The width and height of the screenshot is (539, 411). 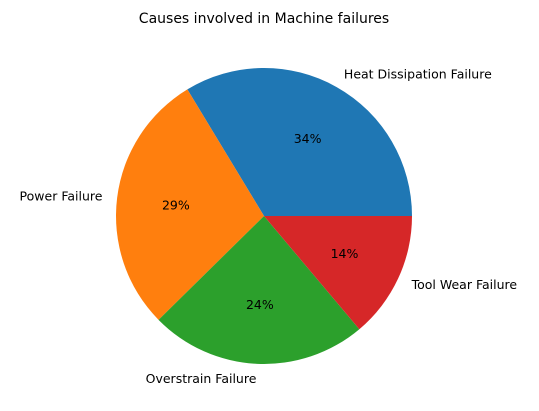 What do you see at coordinates (308, 138) in the screenshot?
I see `pct-label-heat-dissipation-failure: 34%` at bounding box center [308, 138].